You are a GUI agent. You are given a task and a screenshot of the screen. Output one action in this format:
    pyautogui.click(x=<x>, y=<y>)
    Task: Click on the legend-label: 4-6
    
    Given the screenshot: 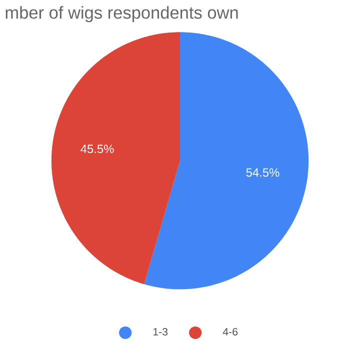 What is the action you would take?
    pyautogui.click(x=230, y=332)
    